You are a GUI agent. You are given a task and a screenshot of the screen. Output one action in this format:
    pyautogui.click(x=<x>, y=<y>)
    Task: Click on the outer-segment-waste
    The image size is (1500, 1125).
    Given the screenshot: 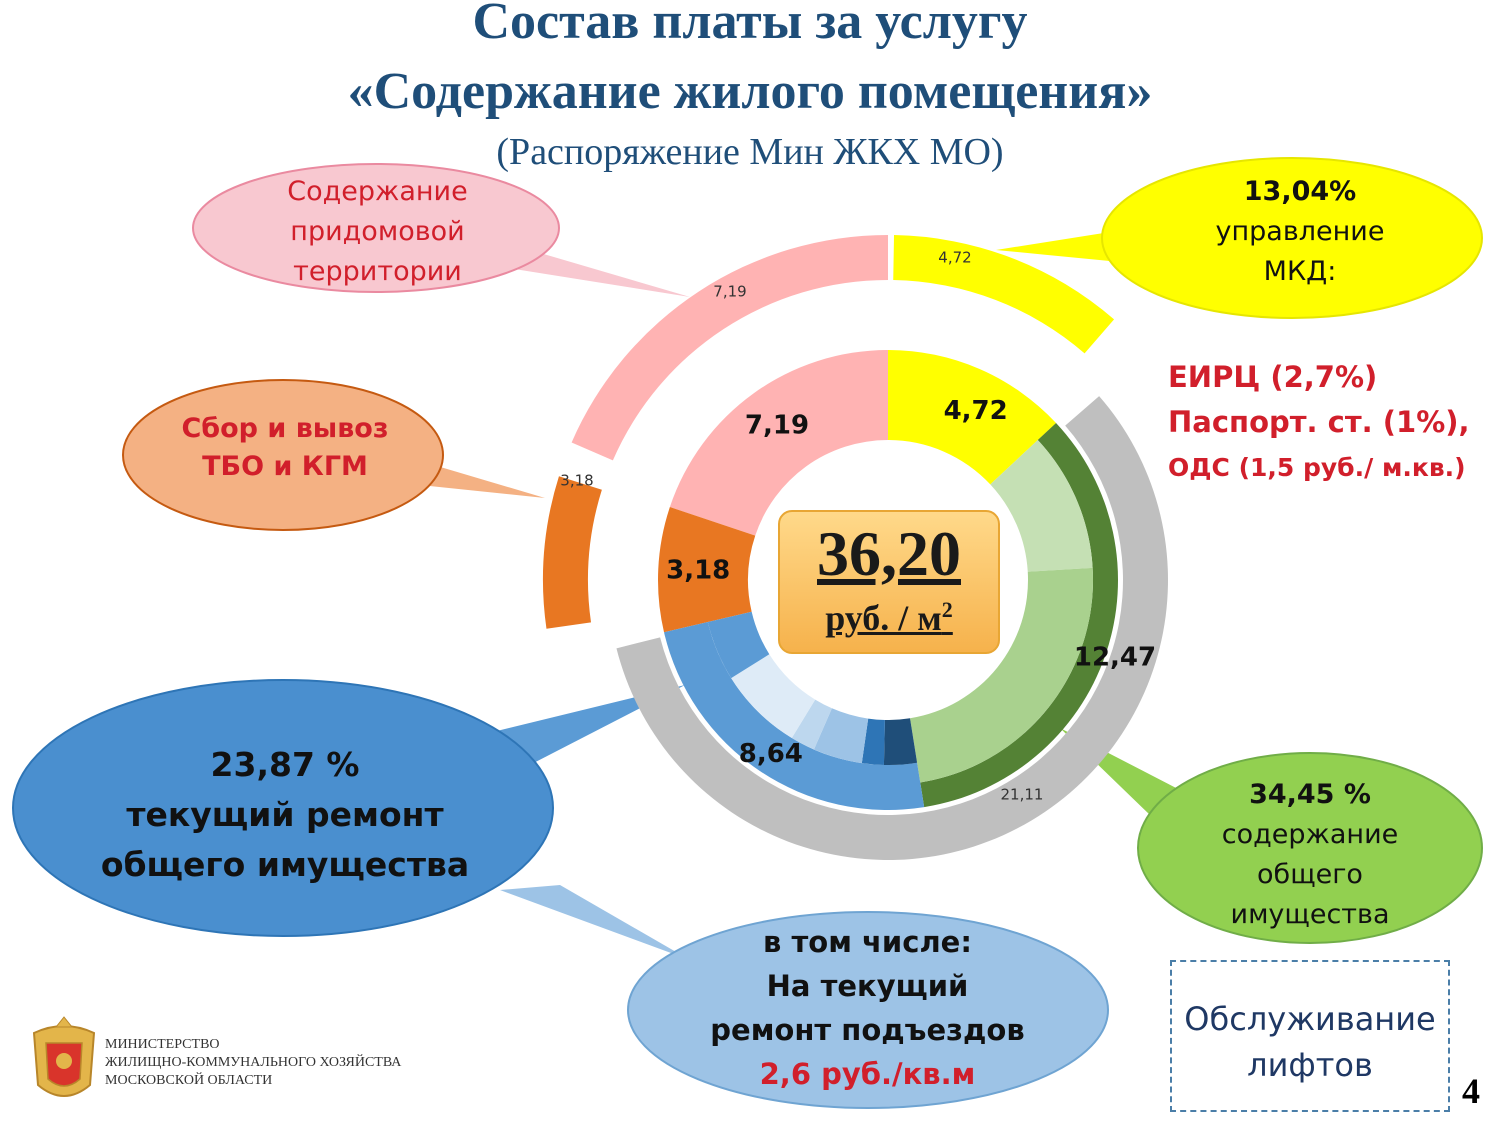 What is the action you would take?
    pyautogui.click(x=572, y=552)
    